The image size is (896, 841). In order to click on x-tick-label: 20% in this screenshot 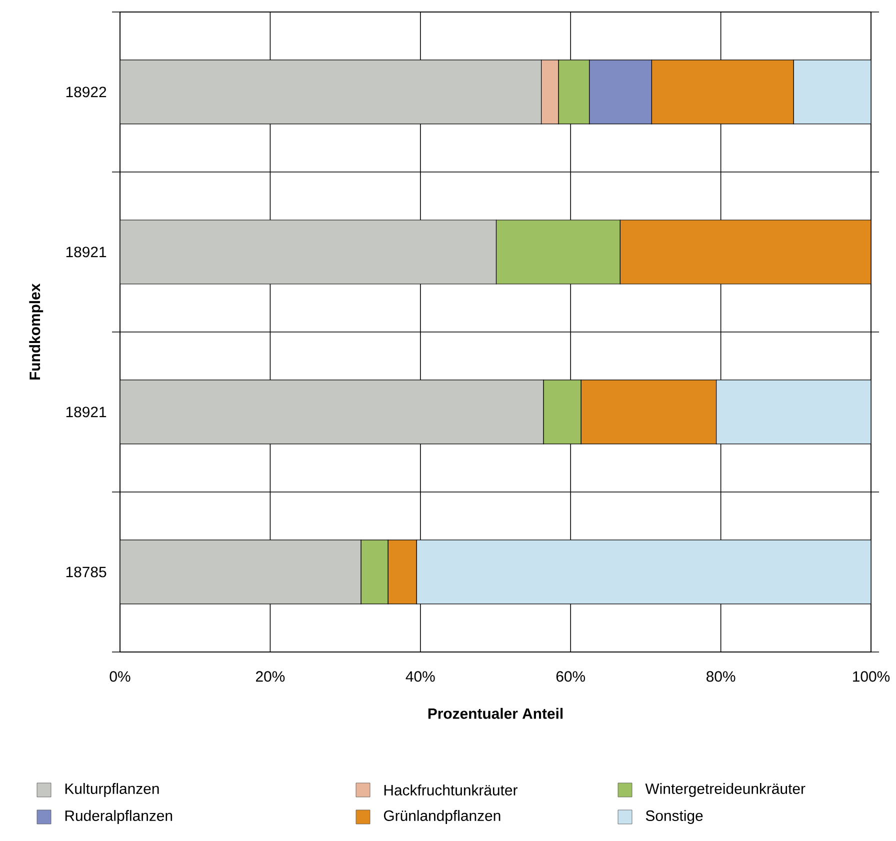, I will do `click(270, 676)`.